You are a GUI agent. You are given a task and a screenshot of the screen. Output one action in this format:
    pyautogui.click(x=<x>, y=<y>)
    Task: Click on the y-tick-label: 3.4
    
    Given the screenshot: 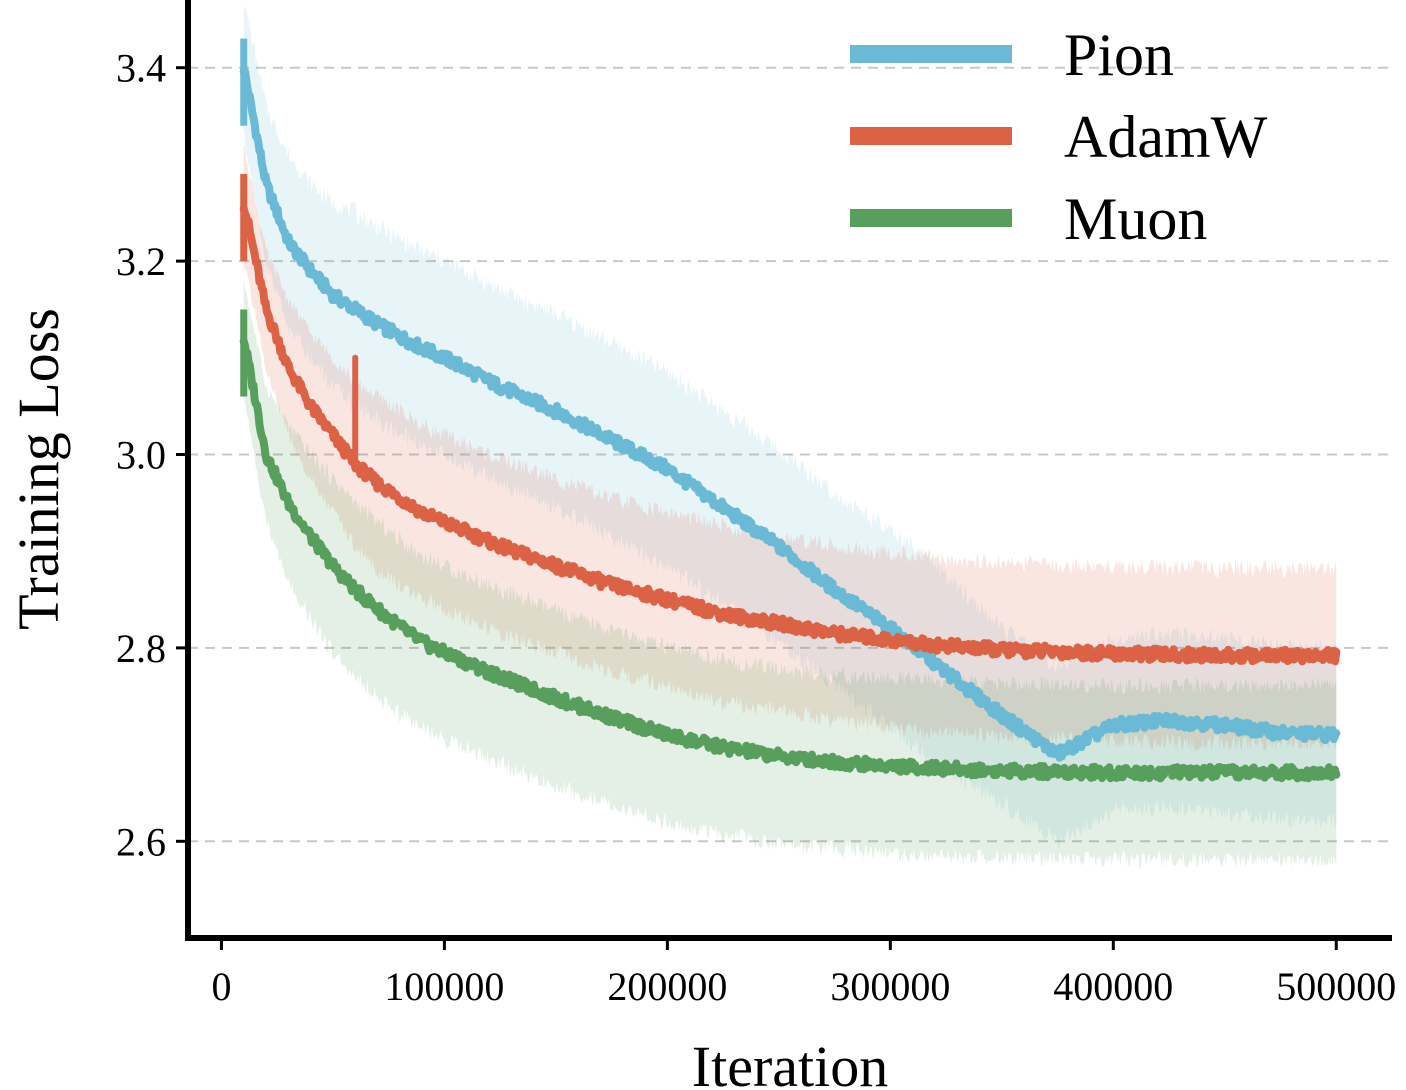 What is the action you would take?
    pyautogui.click(x=141, y=68)
    